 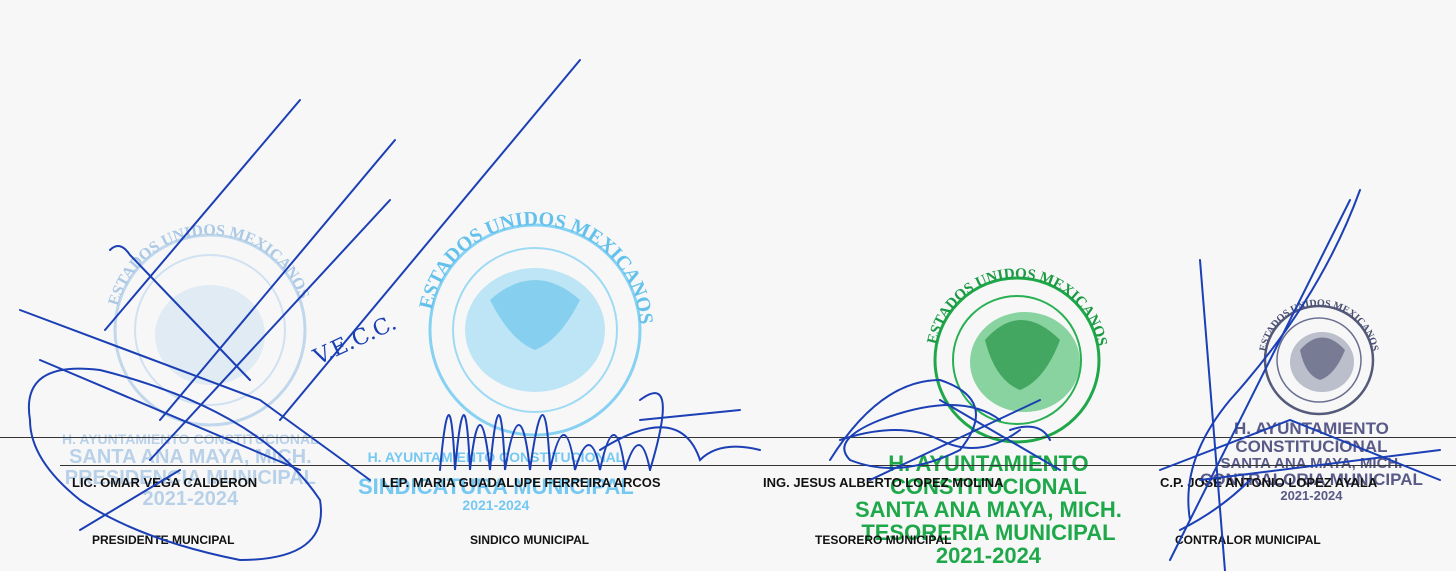 I want to click on signatory-3-role: TESORERO MUNICIPAL, so click(x=883, y=540).